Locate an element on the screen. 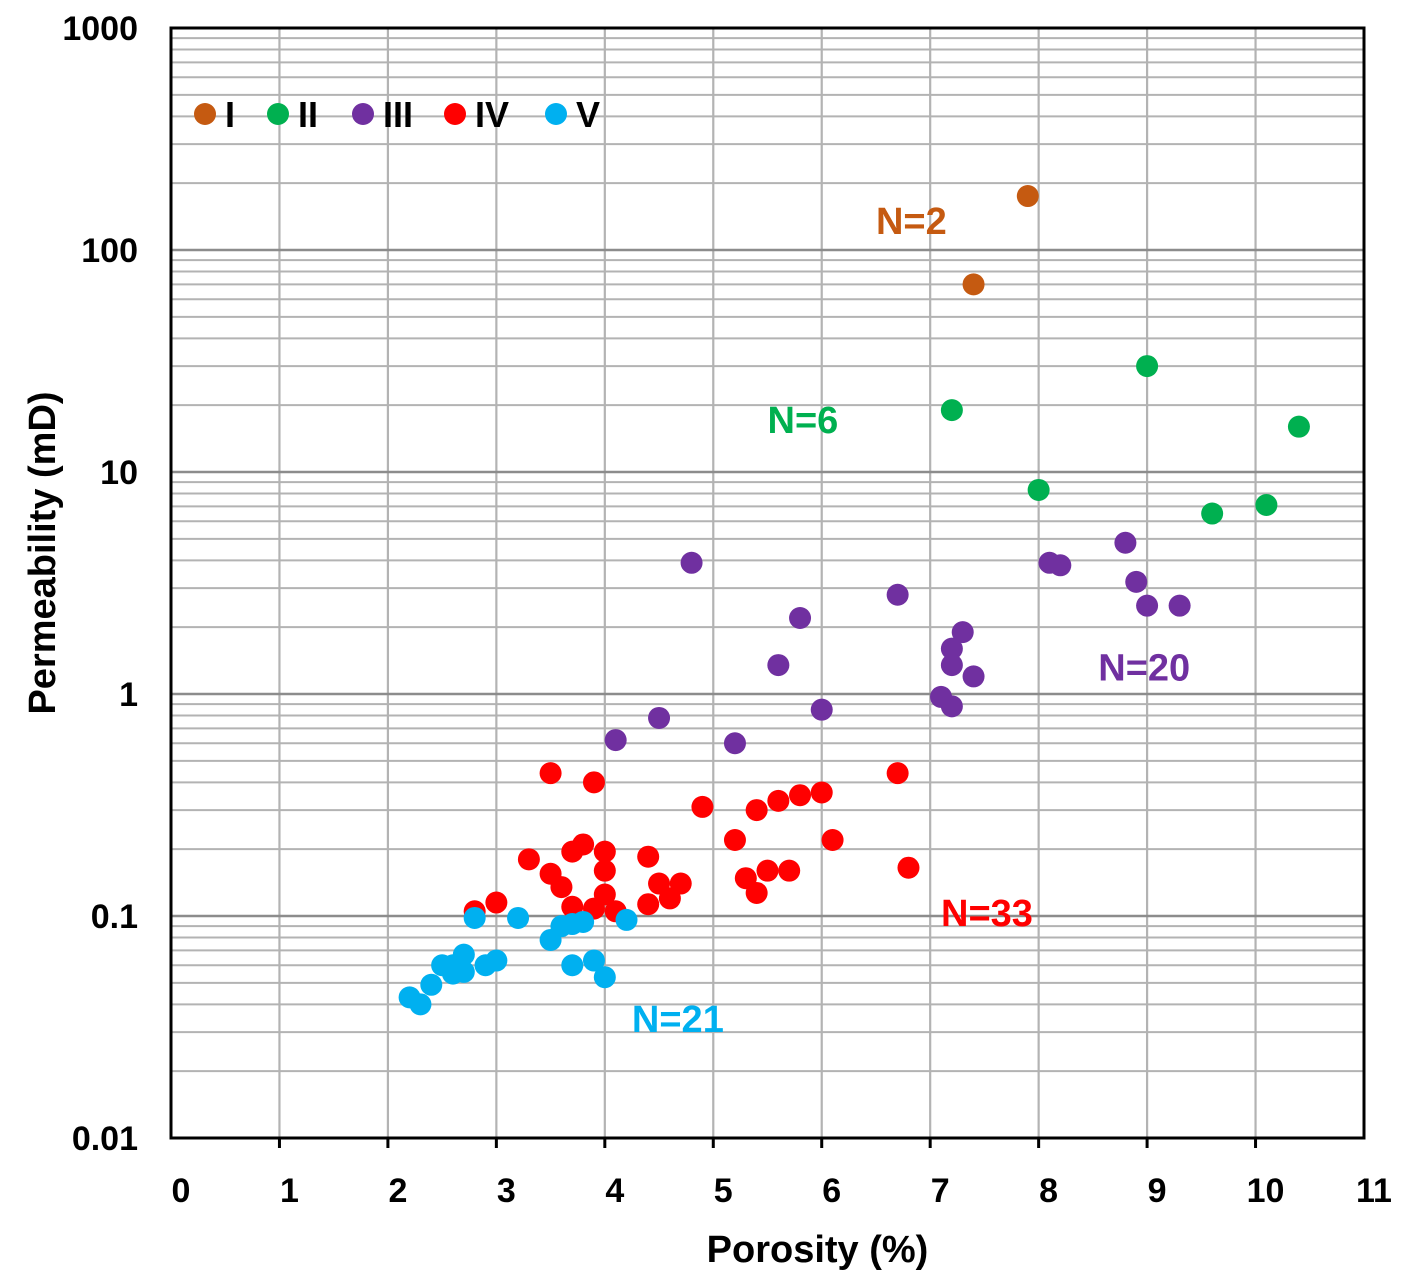  x-axis-ticks: 0 1 2 3 4 5 6 7 8 9 10 11 is located at coordinates (782, 1174).